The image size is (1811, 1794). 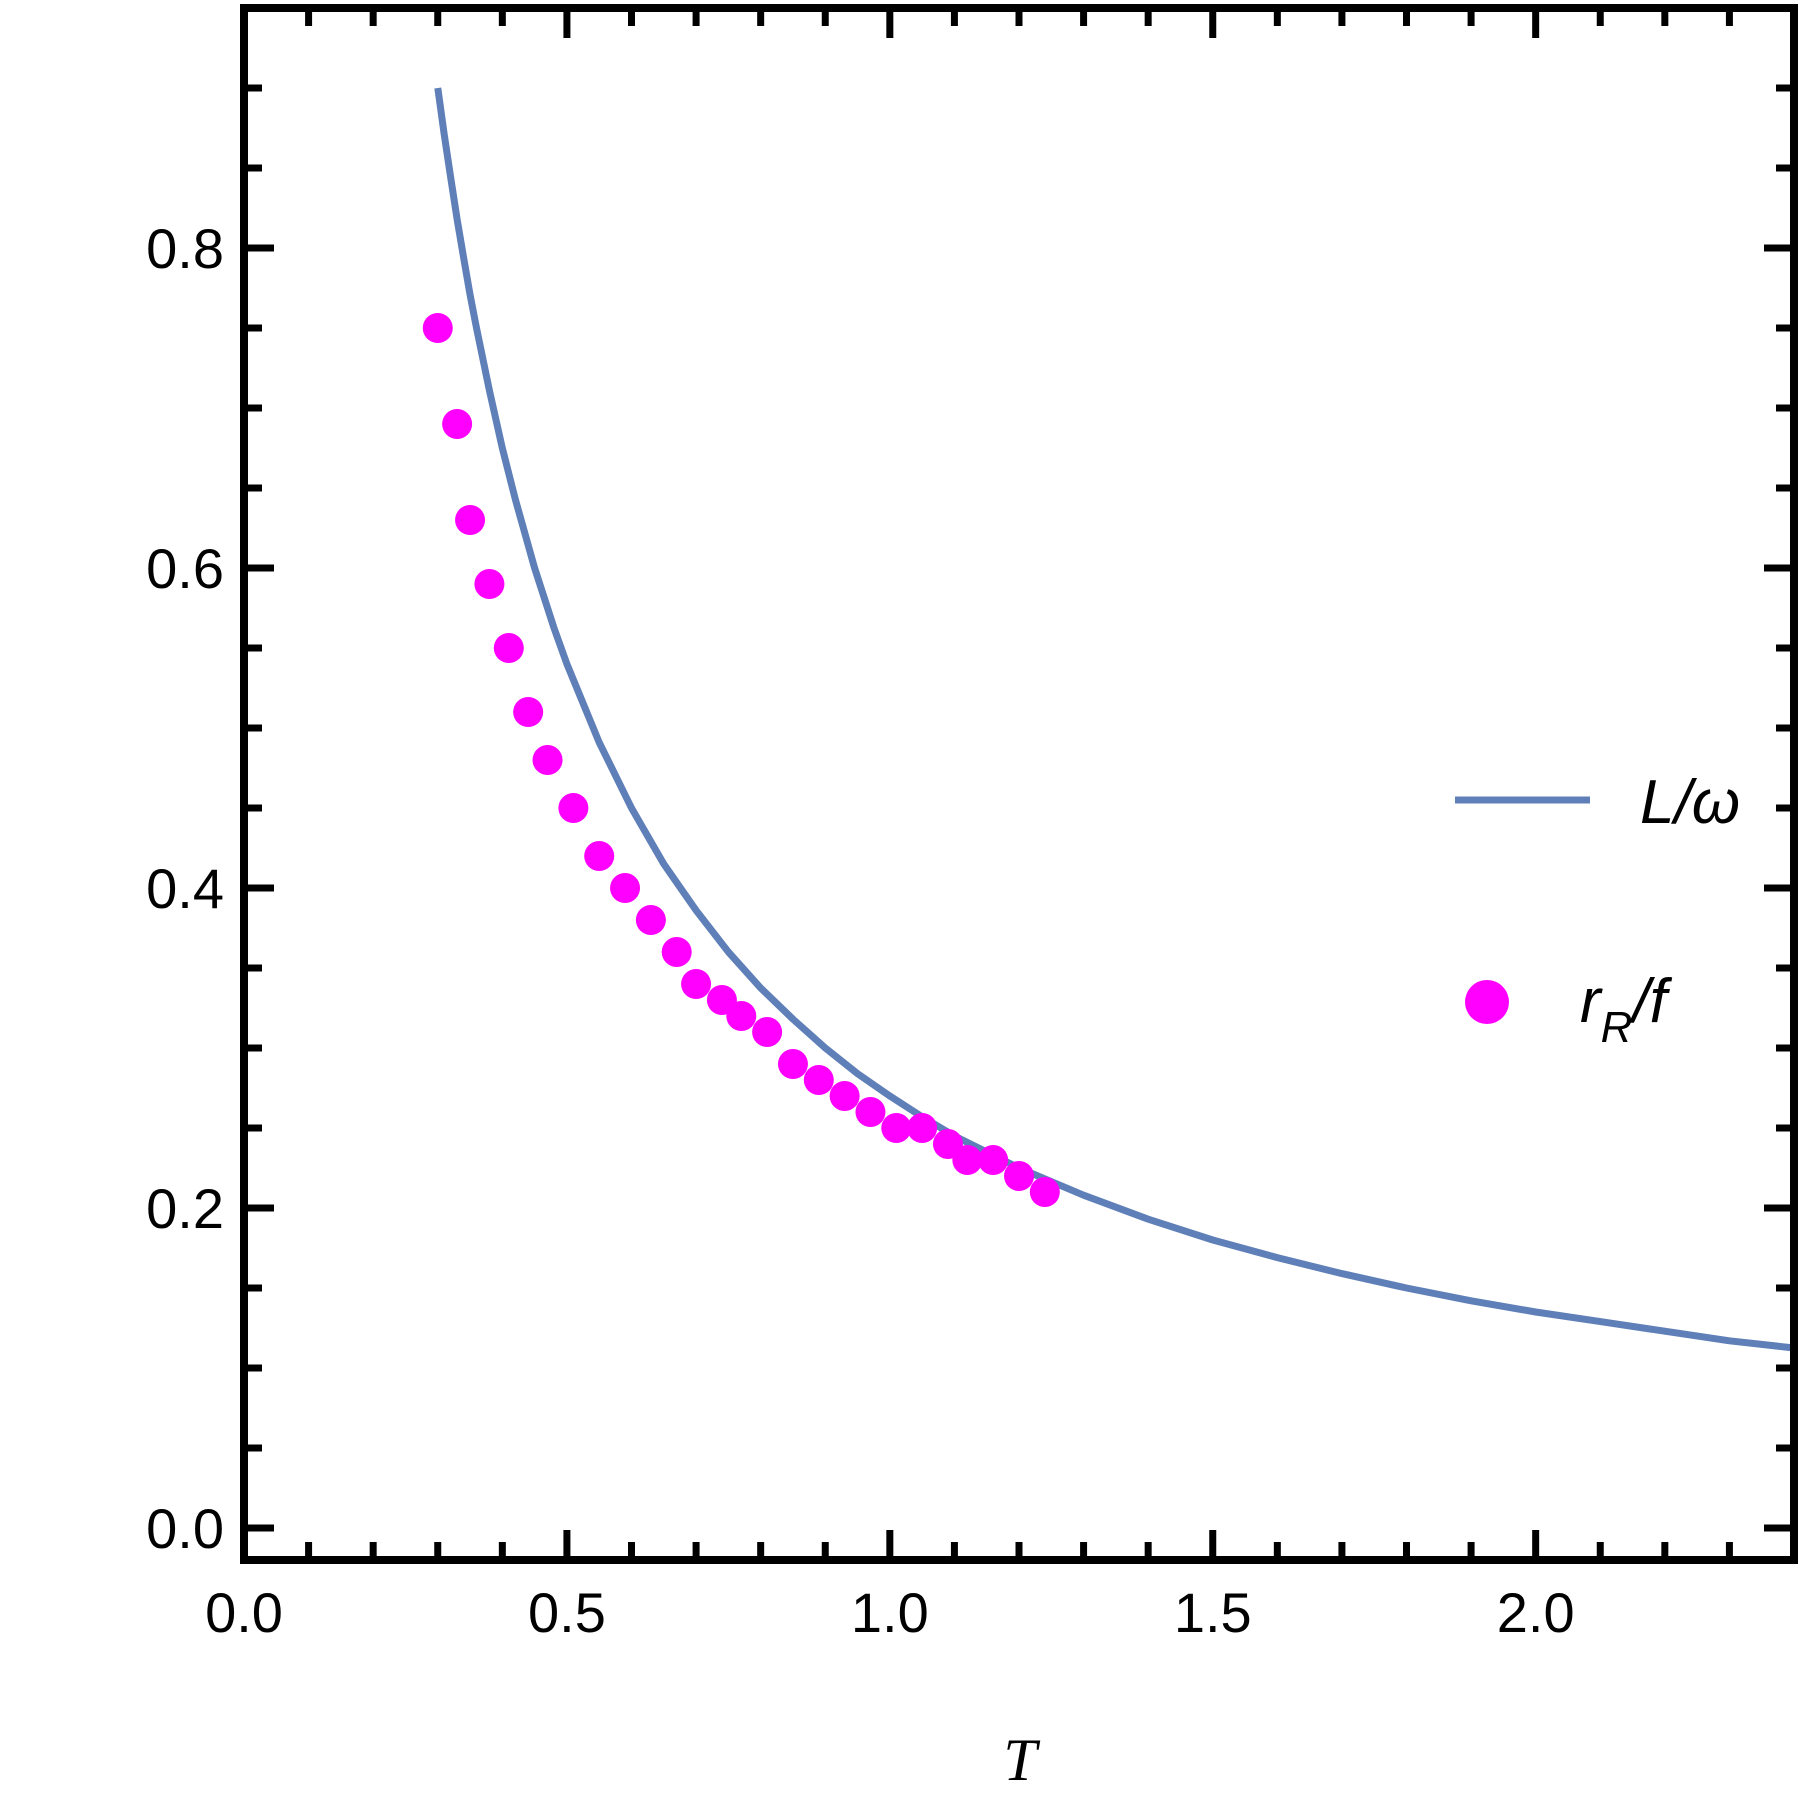 What do you see at coordinates (1021, 1760) in the screenshot?
I see `x-axis-label: T` at bounding box center [1021, 1760].